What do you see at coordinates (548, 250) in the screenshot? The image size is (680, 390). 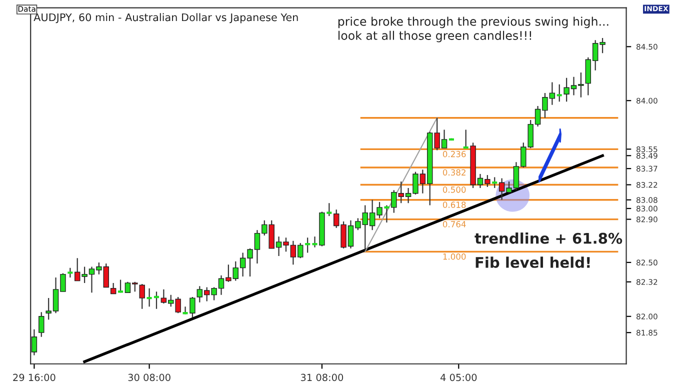 I see `annotation: trendline + 61.8% Fib level held!` at bounding box center [548, 250].